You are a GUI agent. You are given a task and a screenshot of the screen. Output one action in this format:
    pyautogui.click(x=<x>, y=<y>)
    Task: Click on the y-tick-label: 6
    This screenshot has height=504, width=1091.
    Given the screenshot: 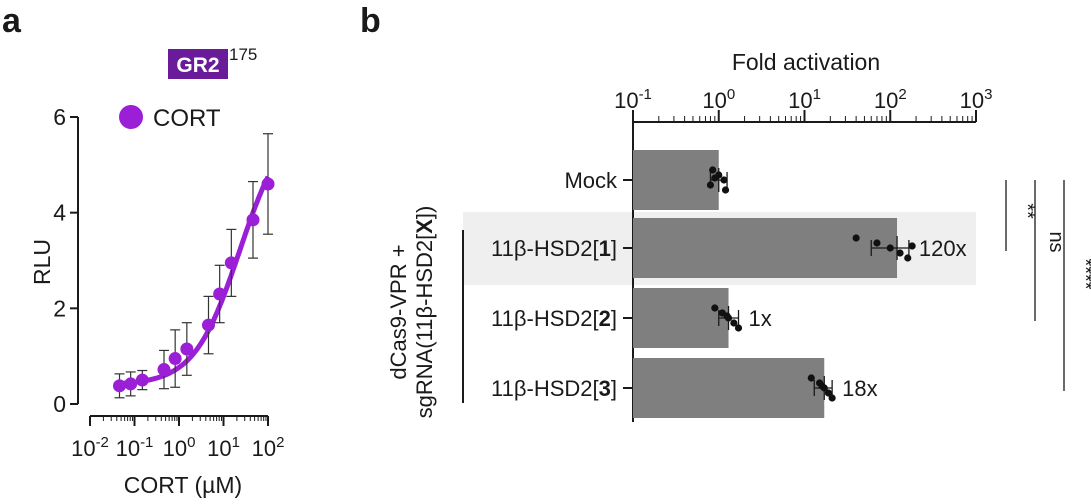 What is the action you would take?
    pyautogui.click(x=59, y=117)
    